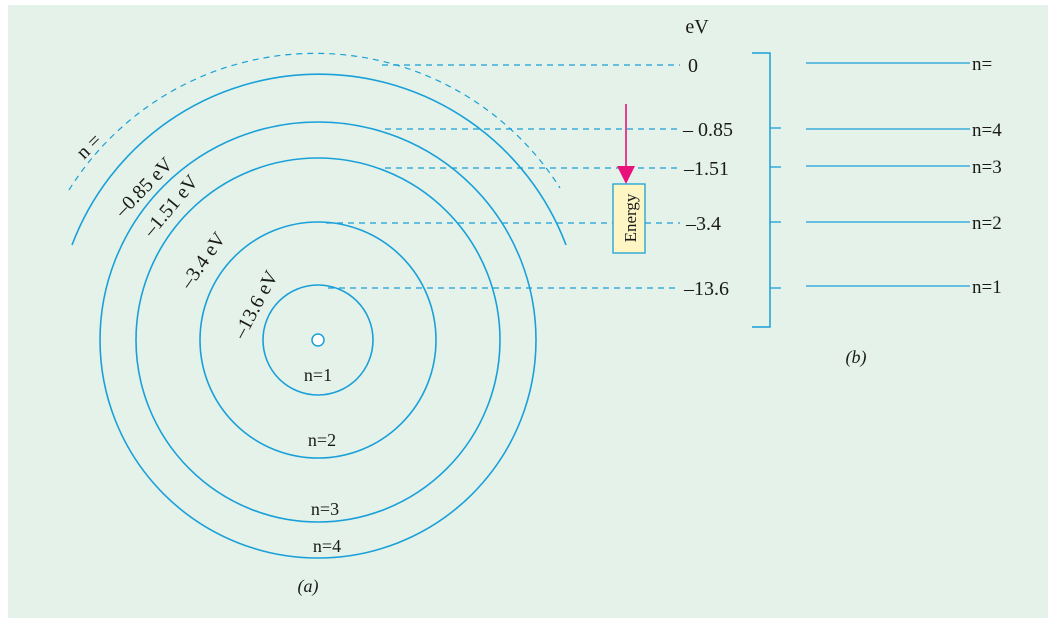 The width and height of the screenshot is (1052, 625). What do you see at coordinates (987, 287) in the screenshot?
I see `level-label-n1: n=1` at bounding box center [987, 287].